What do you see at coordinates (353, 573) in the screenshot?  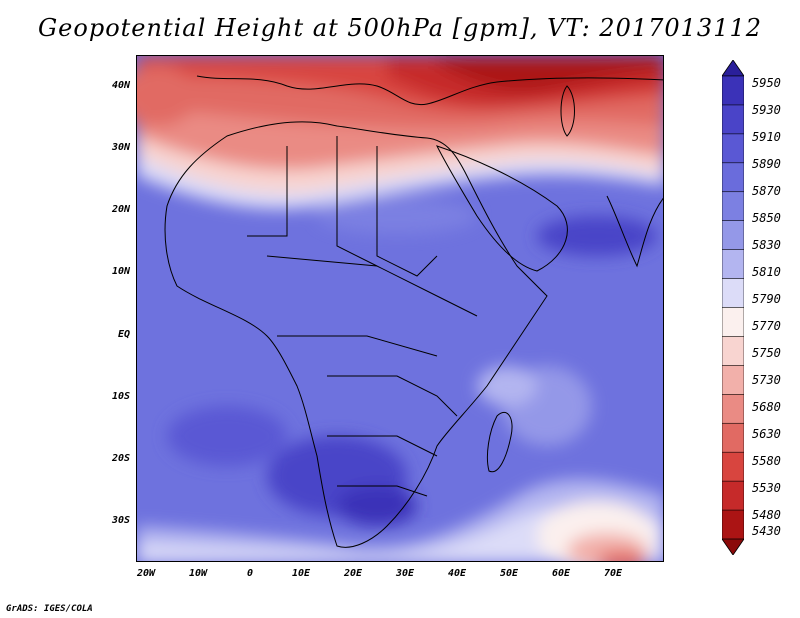 I see `lon-label-20e: 20E` at bounding box center [353, 573].